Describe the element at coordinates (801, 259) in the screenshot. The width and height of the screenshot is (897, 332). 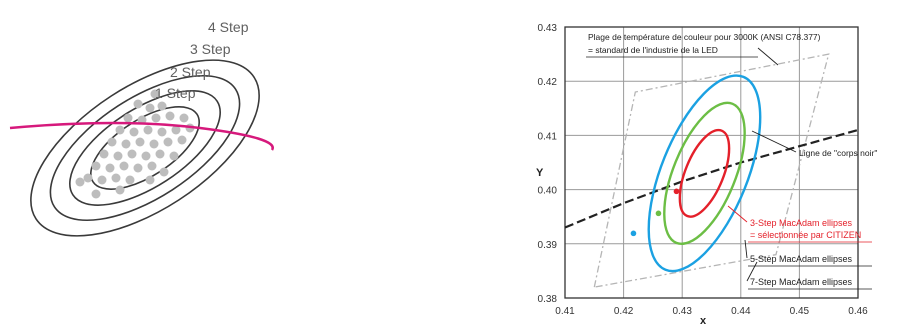
I see `label-5-step: 5-Step MacAdam ellipses` at that location.